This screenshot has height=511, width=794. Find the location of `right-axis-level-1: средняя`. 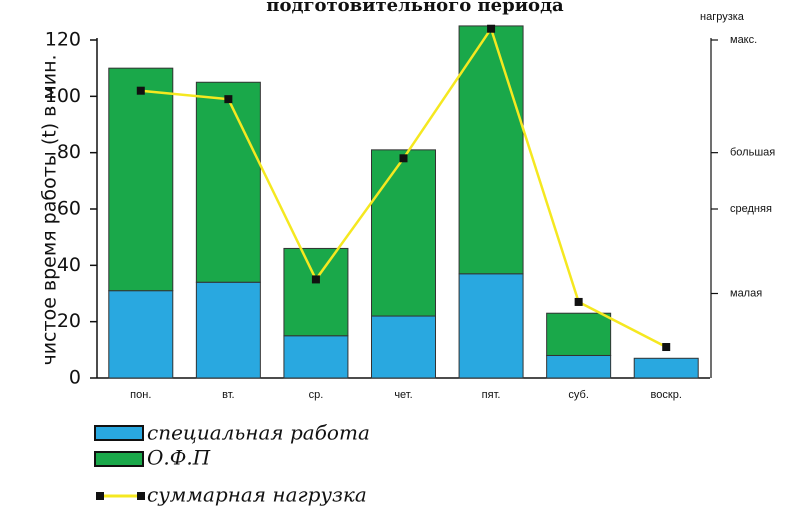

right-axis-level-1: средняя is located at coordinates (751, 209).